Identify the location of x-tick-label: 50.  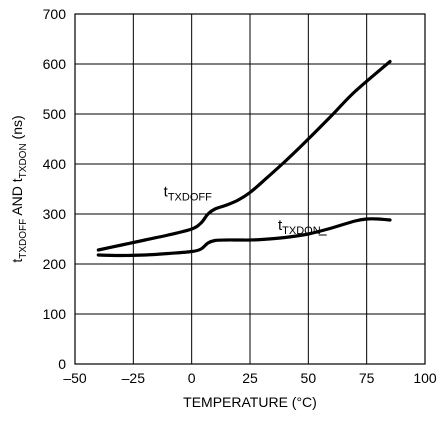
(309, 378).